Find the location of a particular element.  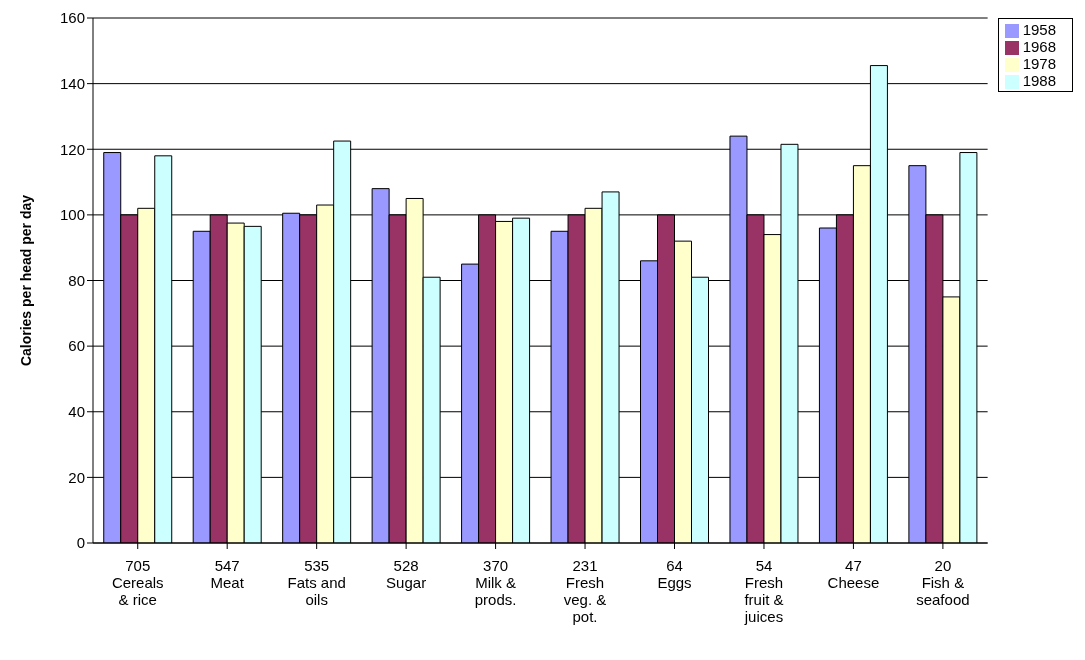

y-axis-title: Calories per head per day is located at coordinates (25, 280).